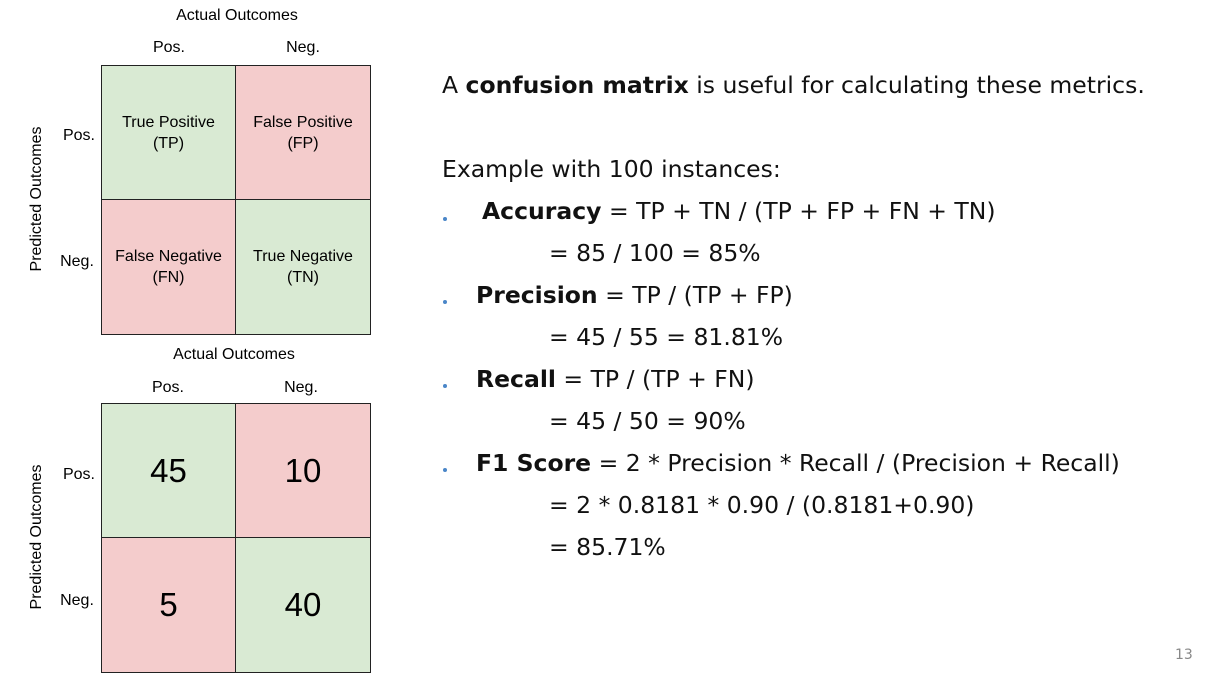  What do you see at coordinates (169, 267) in the screenshot?
I see `cell-false-negative: False Negative (FN)` at bounding box center [169, 267].